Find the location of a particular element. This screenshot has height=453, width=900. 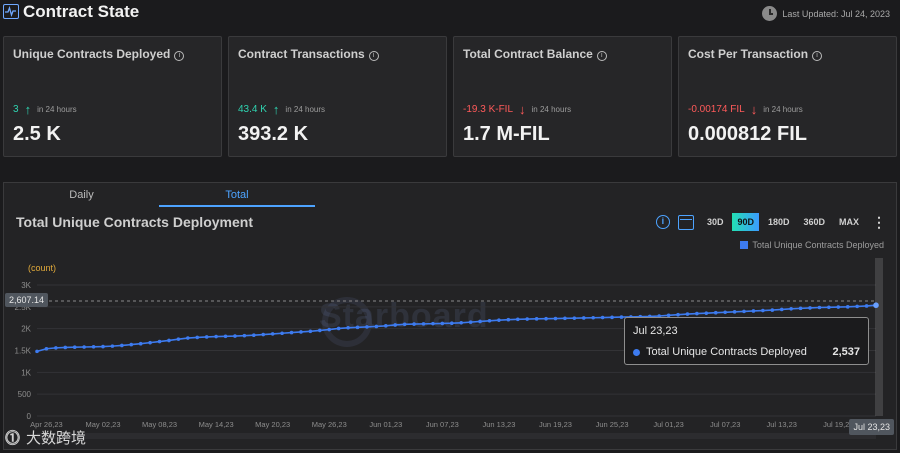

clock-icon is located at coordinates (770, 13).